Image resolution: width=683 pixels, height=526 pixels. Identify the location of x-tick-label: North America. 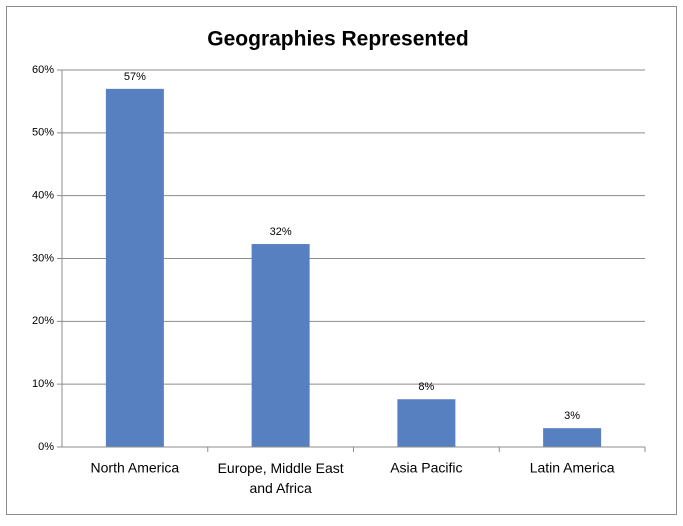
(135, 468).